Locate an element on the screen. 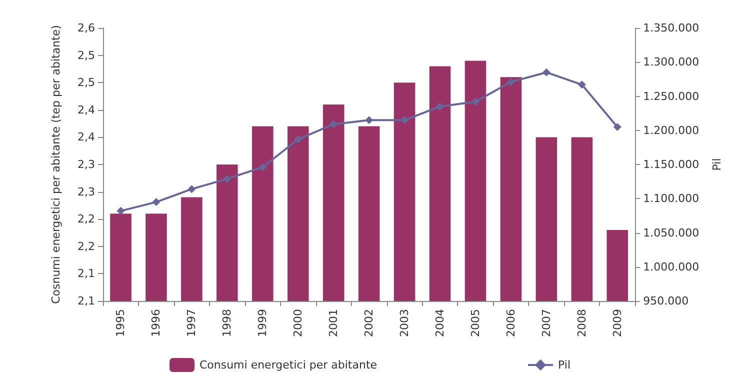  y2-tick-label: 1.350.000 is located at coordinates (671, 28).